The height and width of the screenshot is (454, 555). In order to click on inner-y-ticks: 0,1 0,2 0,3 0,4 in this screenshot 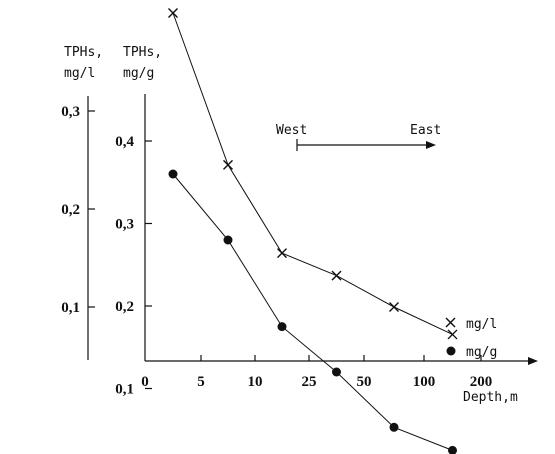, I will do `click(133, 266)`.